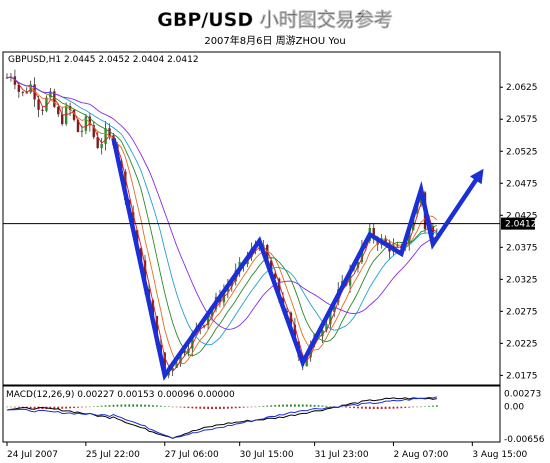 The height and width of the screenshot is (463, 550). What do you see at coordinates (103, 60) in the screenshot?
I see `symbol-info: GBPUSD,H1 2.0445 2.0452 2.0404 2.0412` at bounding box center [103, 60].